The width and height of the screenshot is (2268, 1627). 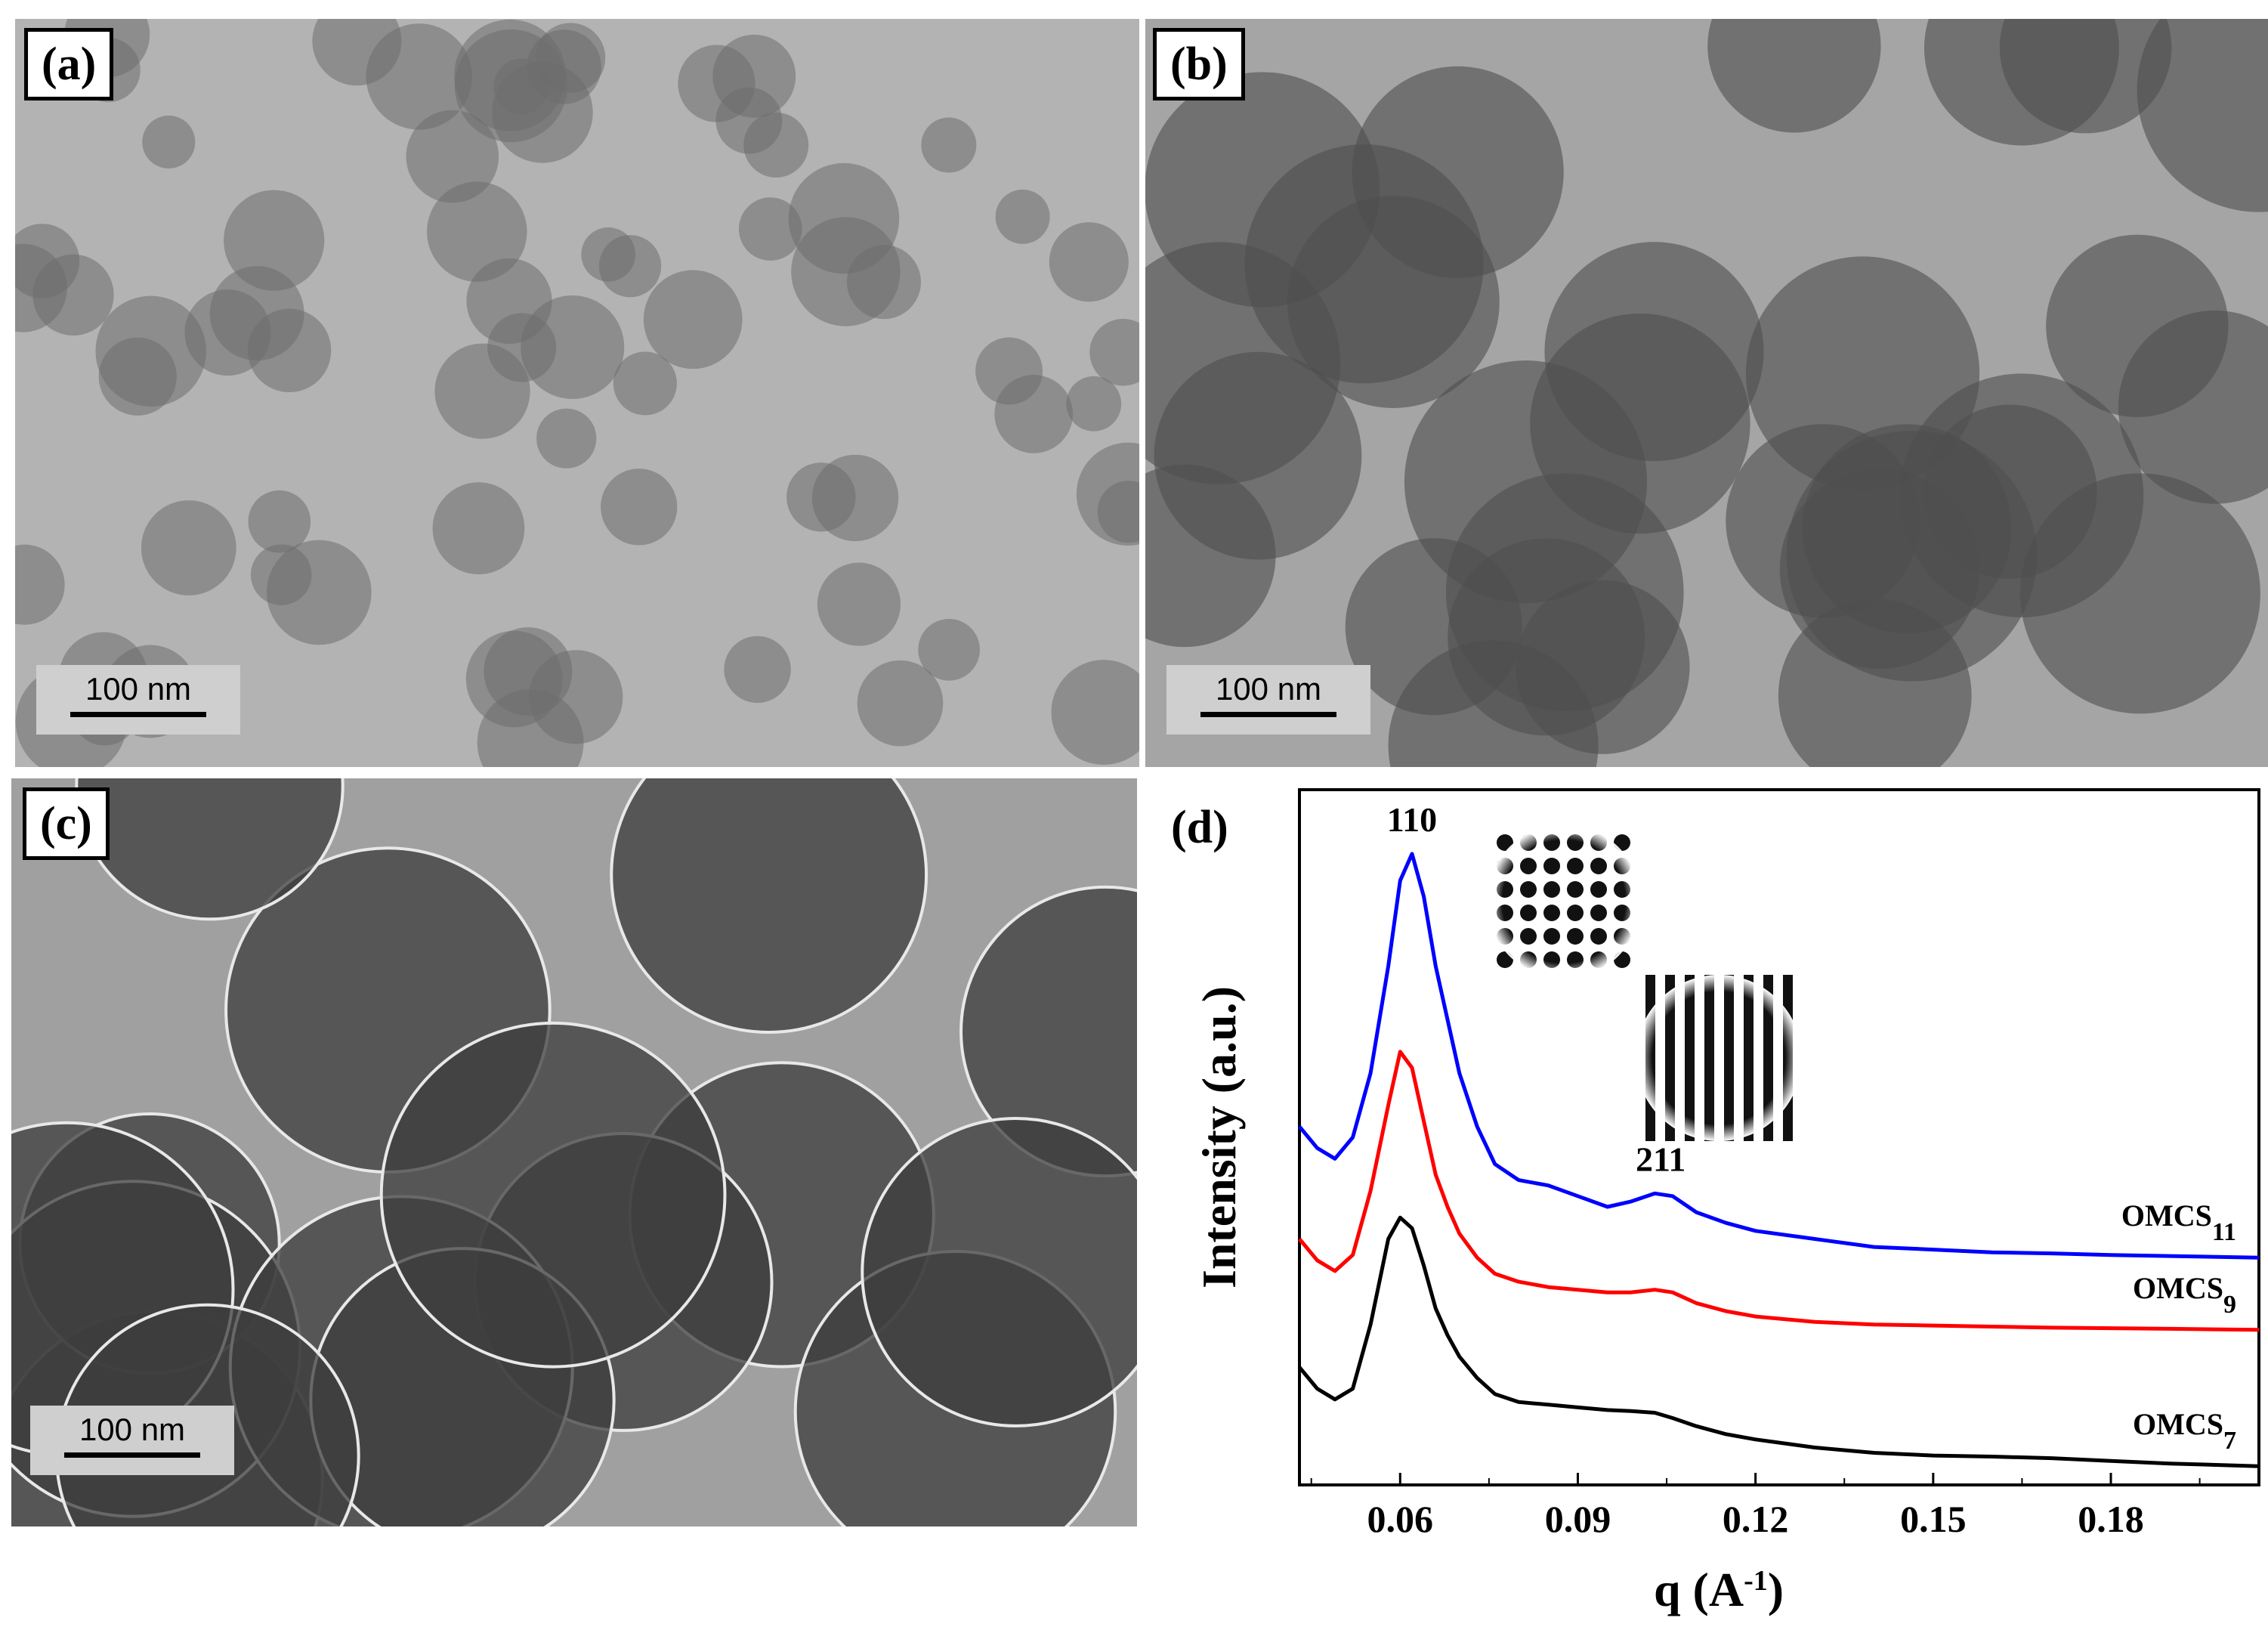 I want to click on x-tick-label: 0.06, so click(x=1400, y=1519).